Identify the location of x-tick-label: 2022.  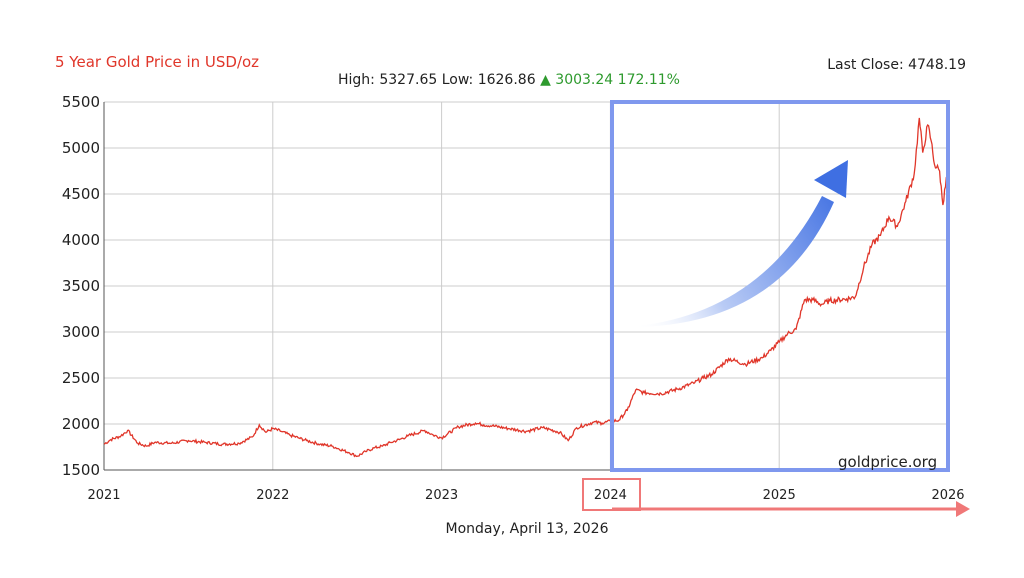
(272, 495).